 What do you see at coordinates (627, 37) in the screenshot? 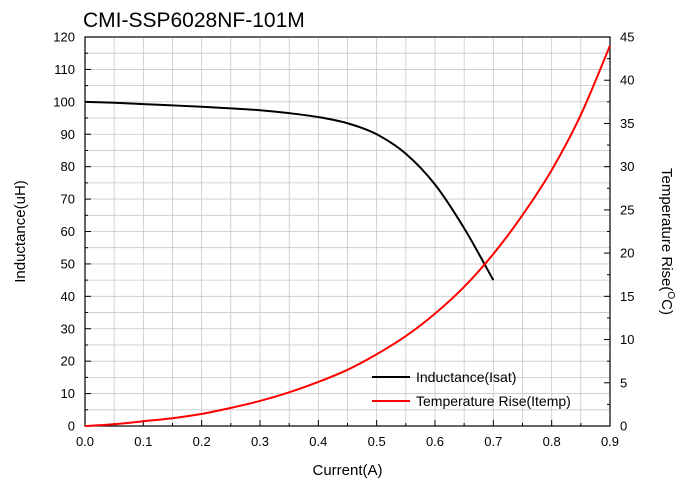
I see `y-right-tick-label: 45` at bounding box center [627, 37].